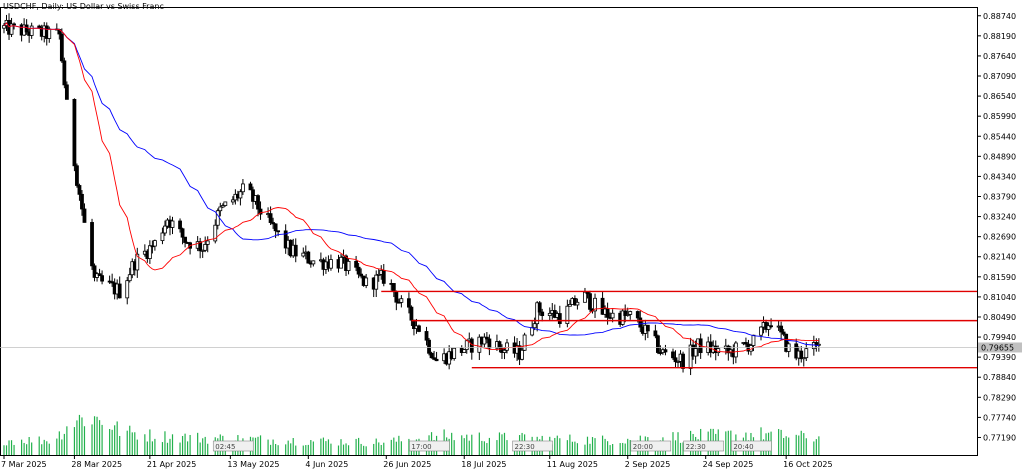  What do you see at coordinates (999, 56) in the screenshot?
I see `price-tick-label: 0.87640` at bounding box center [999, 56].